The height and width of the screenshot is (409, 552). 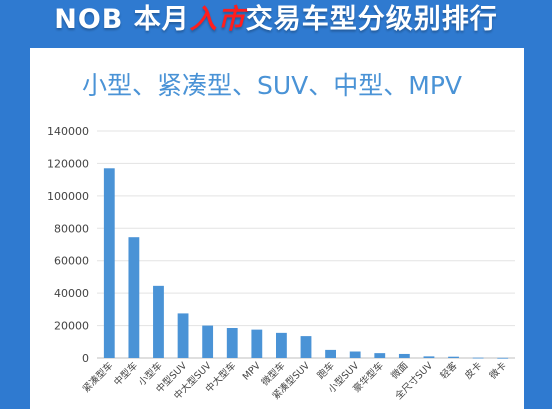 What do you see at coordinates (326, 371) in the screenshot?
I see `x-tick-label: 跑车` at bounding box center [326, 371].